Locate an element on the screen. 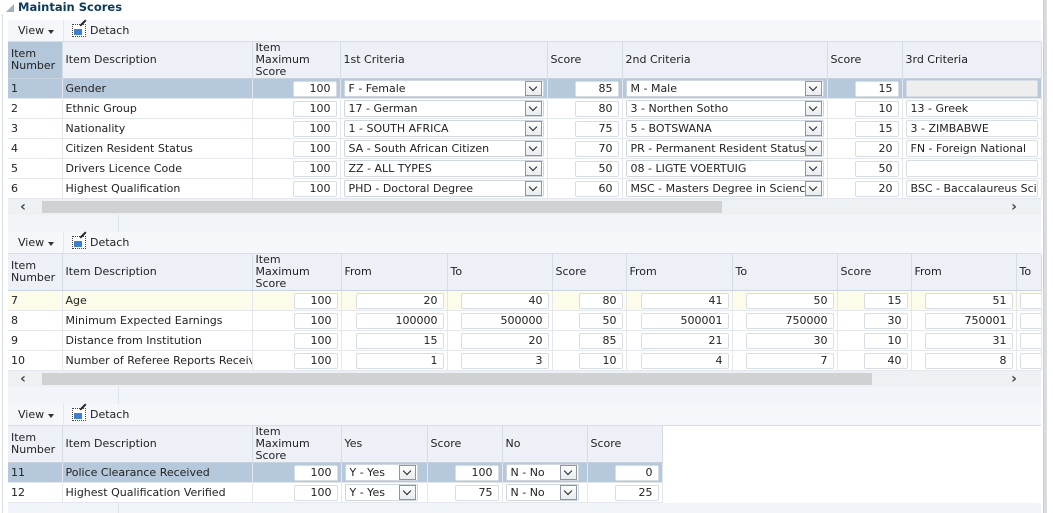 The width and height of the screenshot is (1053, 513). triangle-collapse-icon is located at coordinates (10, 8).